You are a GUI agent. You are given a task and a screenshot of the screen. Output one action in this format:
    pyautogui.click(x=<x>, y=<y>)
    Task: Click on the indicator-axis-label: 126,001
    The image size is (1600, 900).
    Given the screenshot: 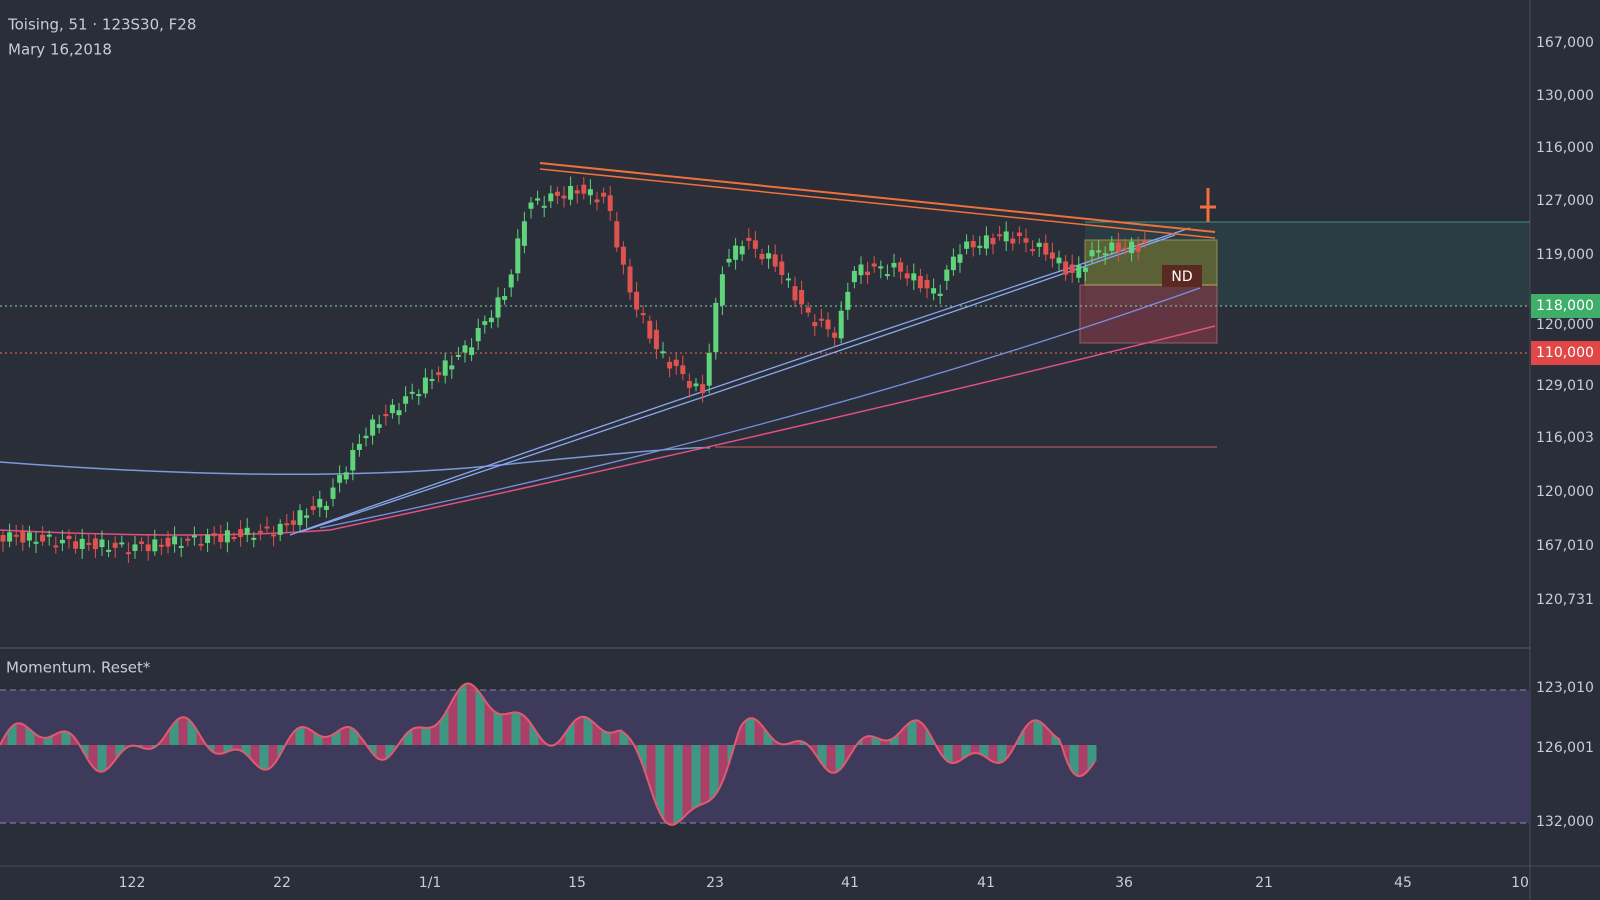 What is the action you would take?
    pyautogui.click(x=1565, y=748)
    